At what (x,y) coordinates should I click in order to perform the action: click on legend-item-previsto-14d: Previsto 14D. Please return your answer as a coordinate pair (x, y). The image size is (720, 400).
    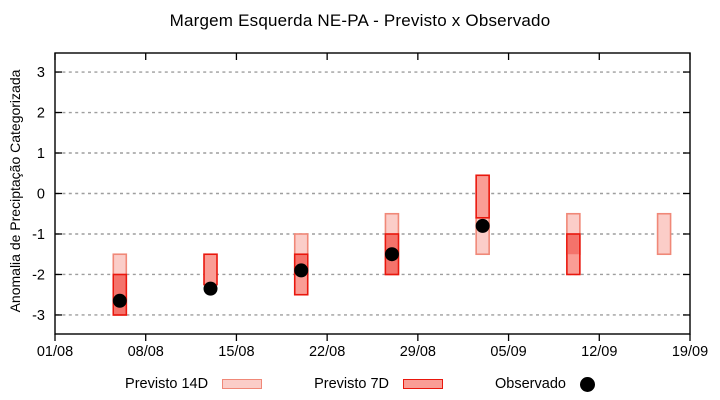
    Looking at the image, I should click on (194, 384).